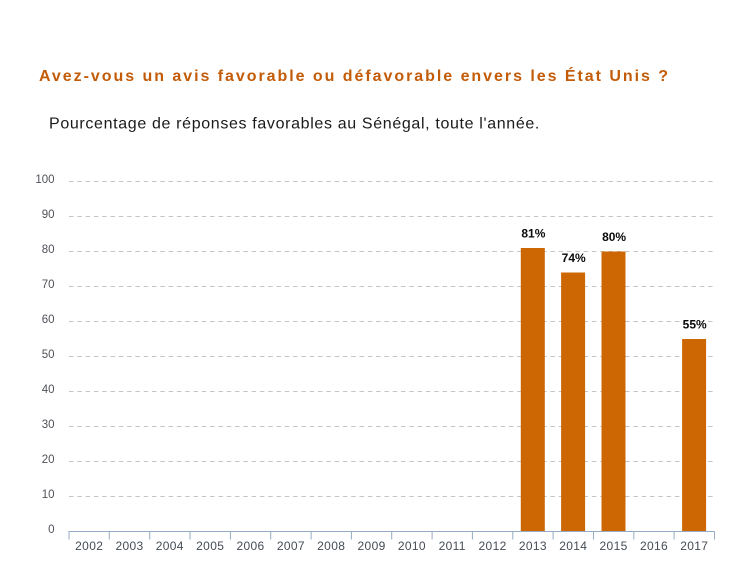 The image size is (733, 576). Describe the element at coordinates (48, 285) in the screenshot. I see `svg-text: 70` at that location.